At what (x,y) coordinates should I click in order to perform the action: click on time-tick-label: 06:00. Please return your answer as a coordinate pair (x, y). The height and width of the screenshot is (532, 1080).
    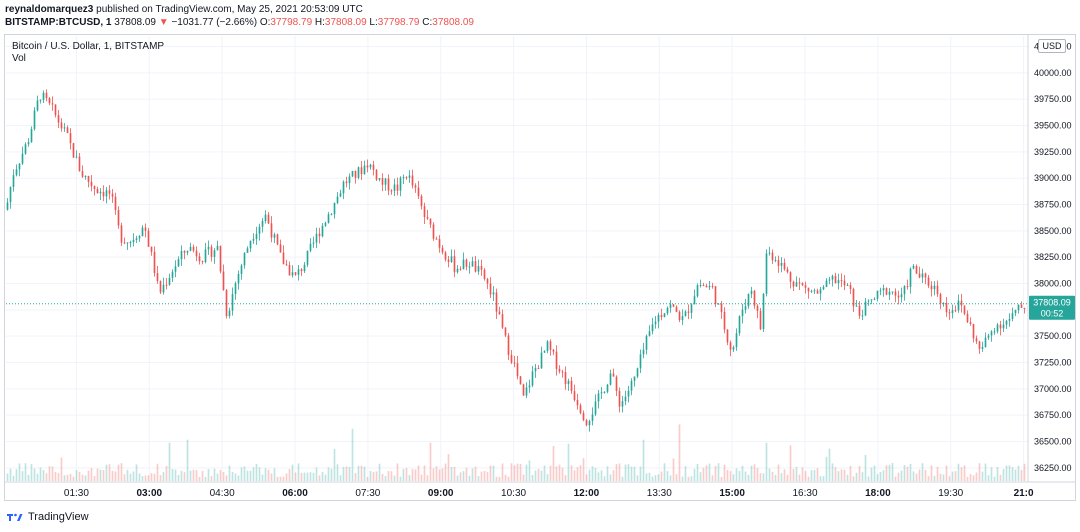
    Looking at the image, I should click on (295, 493).